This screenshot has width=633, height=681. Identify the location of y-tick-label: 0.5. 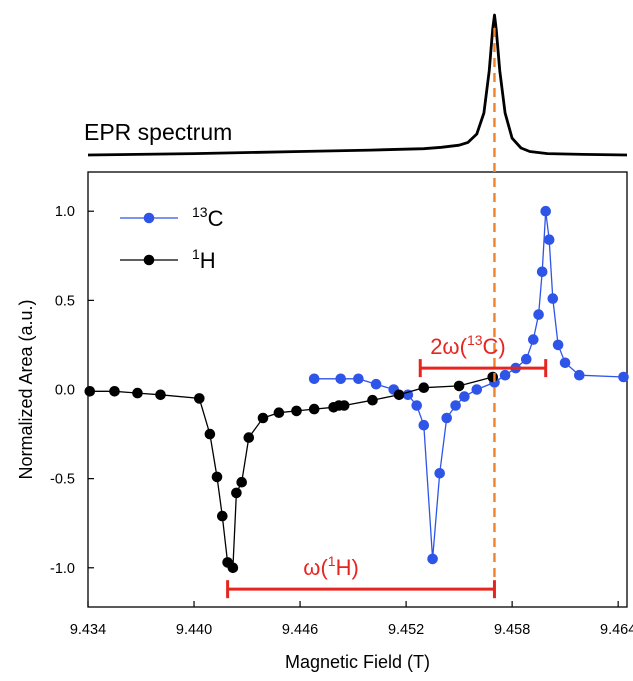
(65, 301).